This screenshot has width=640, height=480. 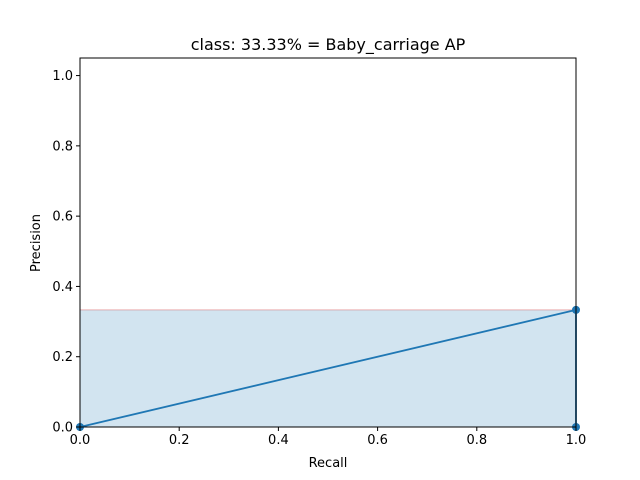 What do you see at coordinates (66, 252) in the screenshot?
I see `y-axis-ticks: 0.0 0.2 0.4 0.6 0.8 1.0` at bounding box center [66, 252].